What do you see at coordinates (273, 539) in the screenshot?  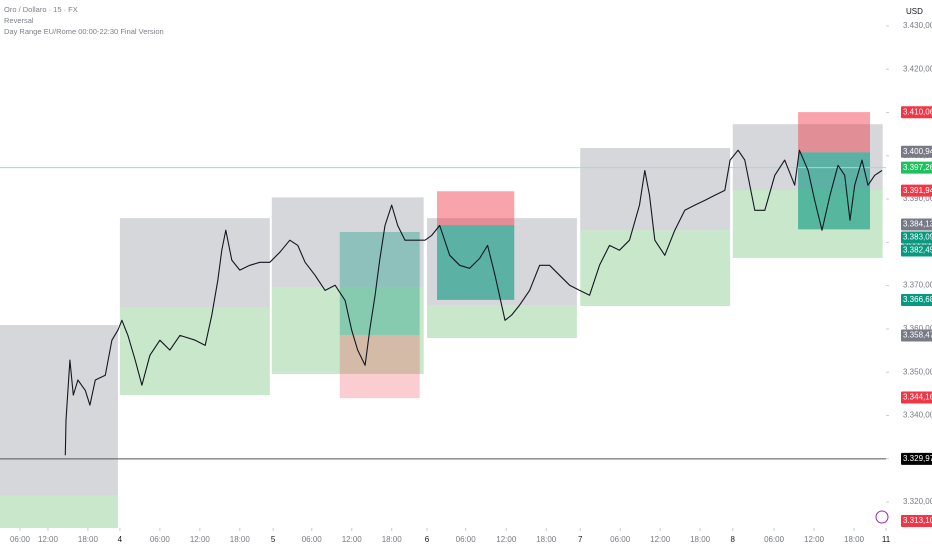 I see `x-tick-label: 5` at bounding box center [273, 539].